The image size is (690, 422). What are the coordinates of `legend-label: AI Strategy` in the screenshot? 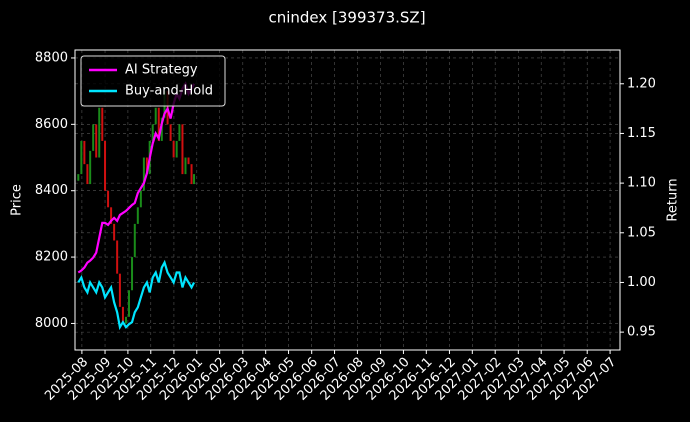 It's located at (161, 70).